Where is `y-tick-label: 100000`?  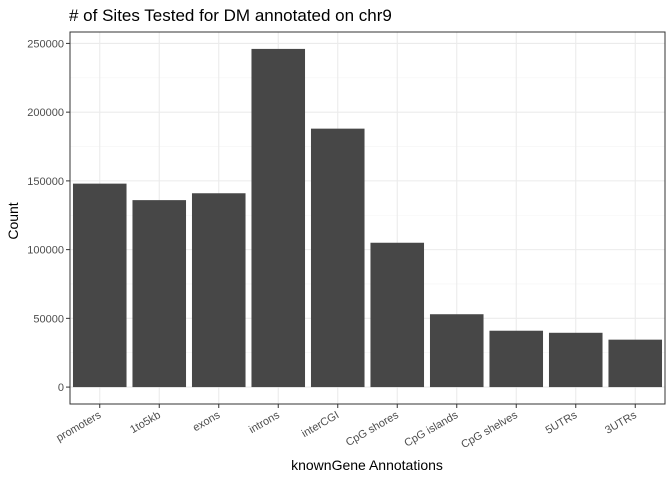
y-tick-label: 100000 is located at coordinates (45, 251).